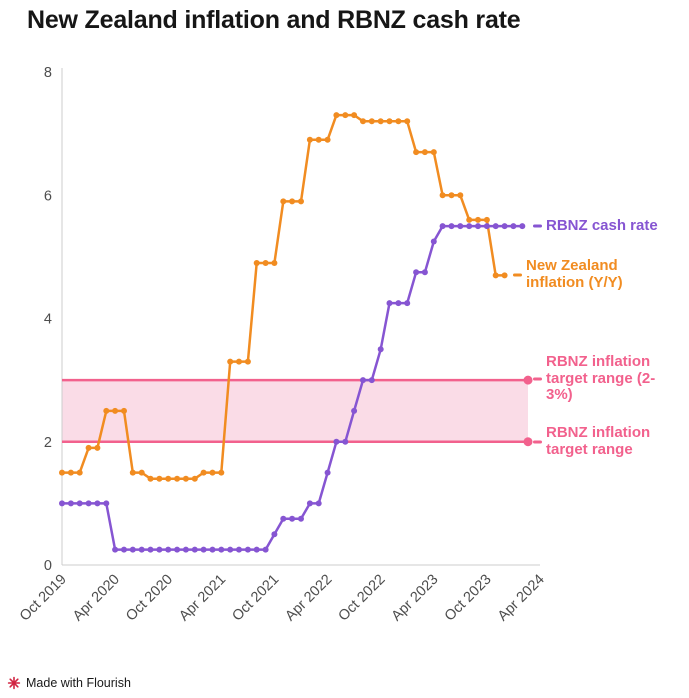 This screenshot has width=689, height=698. Describe the element at coordinates (602, 225) in the screenshot. I see `annotation-cash-rate-label: RBNZ cash rate` at that location.